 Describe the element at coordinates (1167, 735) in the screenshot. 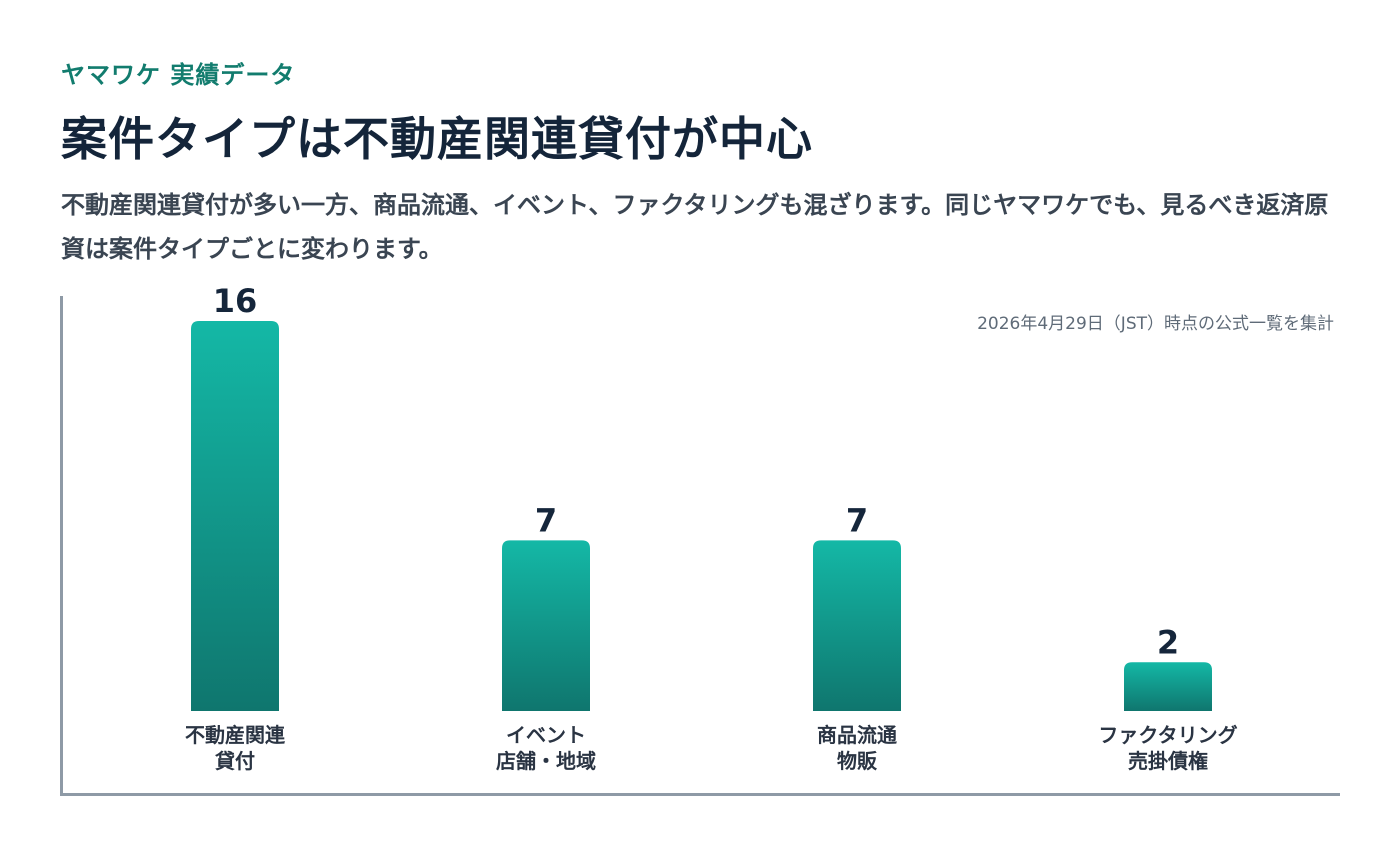

I see `category-label-4-line-1: ファクタリング` at that location.